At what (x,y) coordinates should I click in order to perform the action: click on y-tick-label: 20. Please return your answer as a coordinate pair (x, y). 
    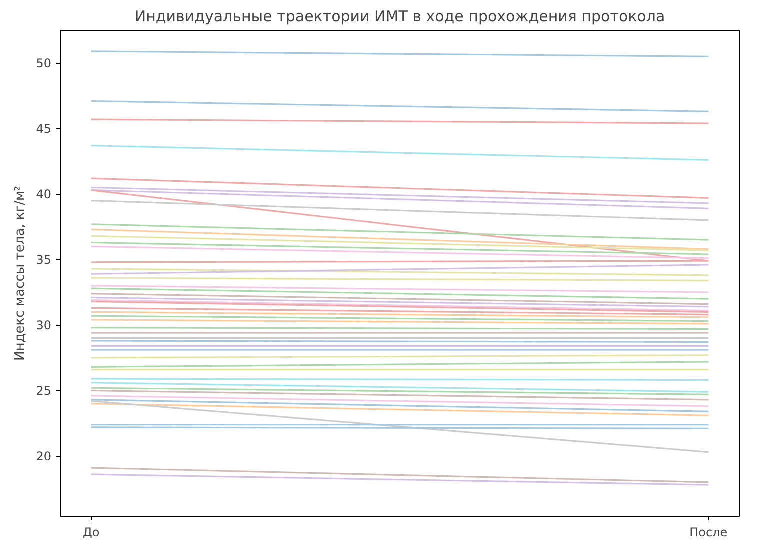
    Looking at the image, I should click on (44, 457).